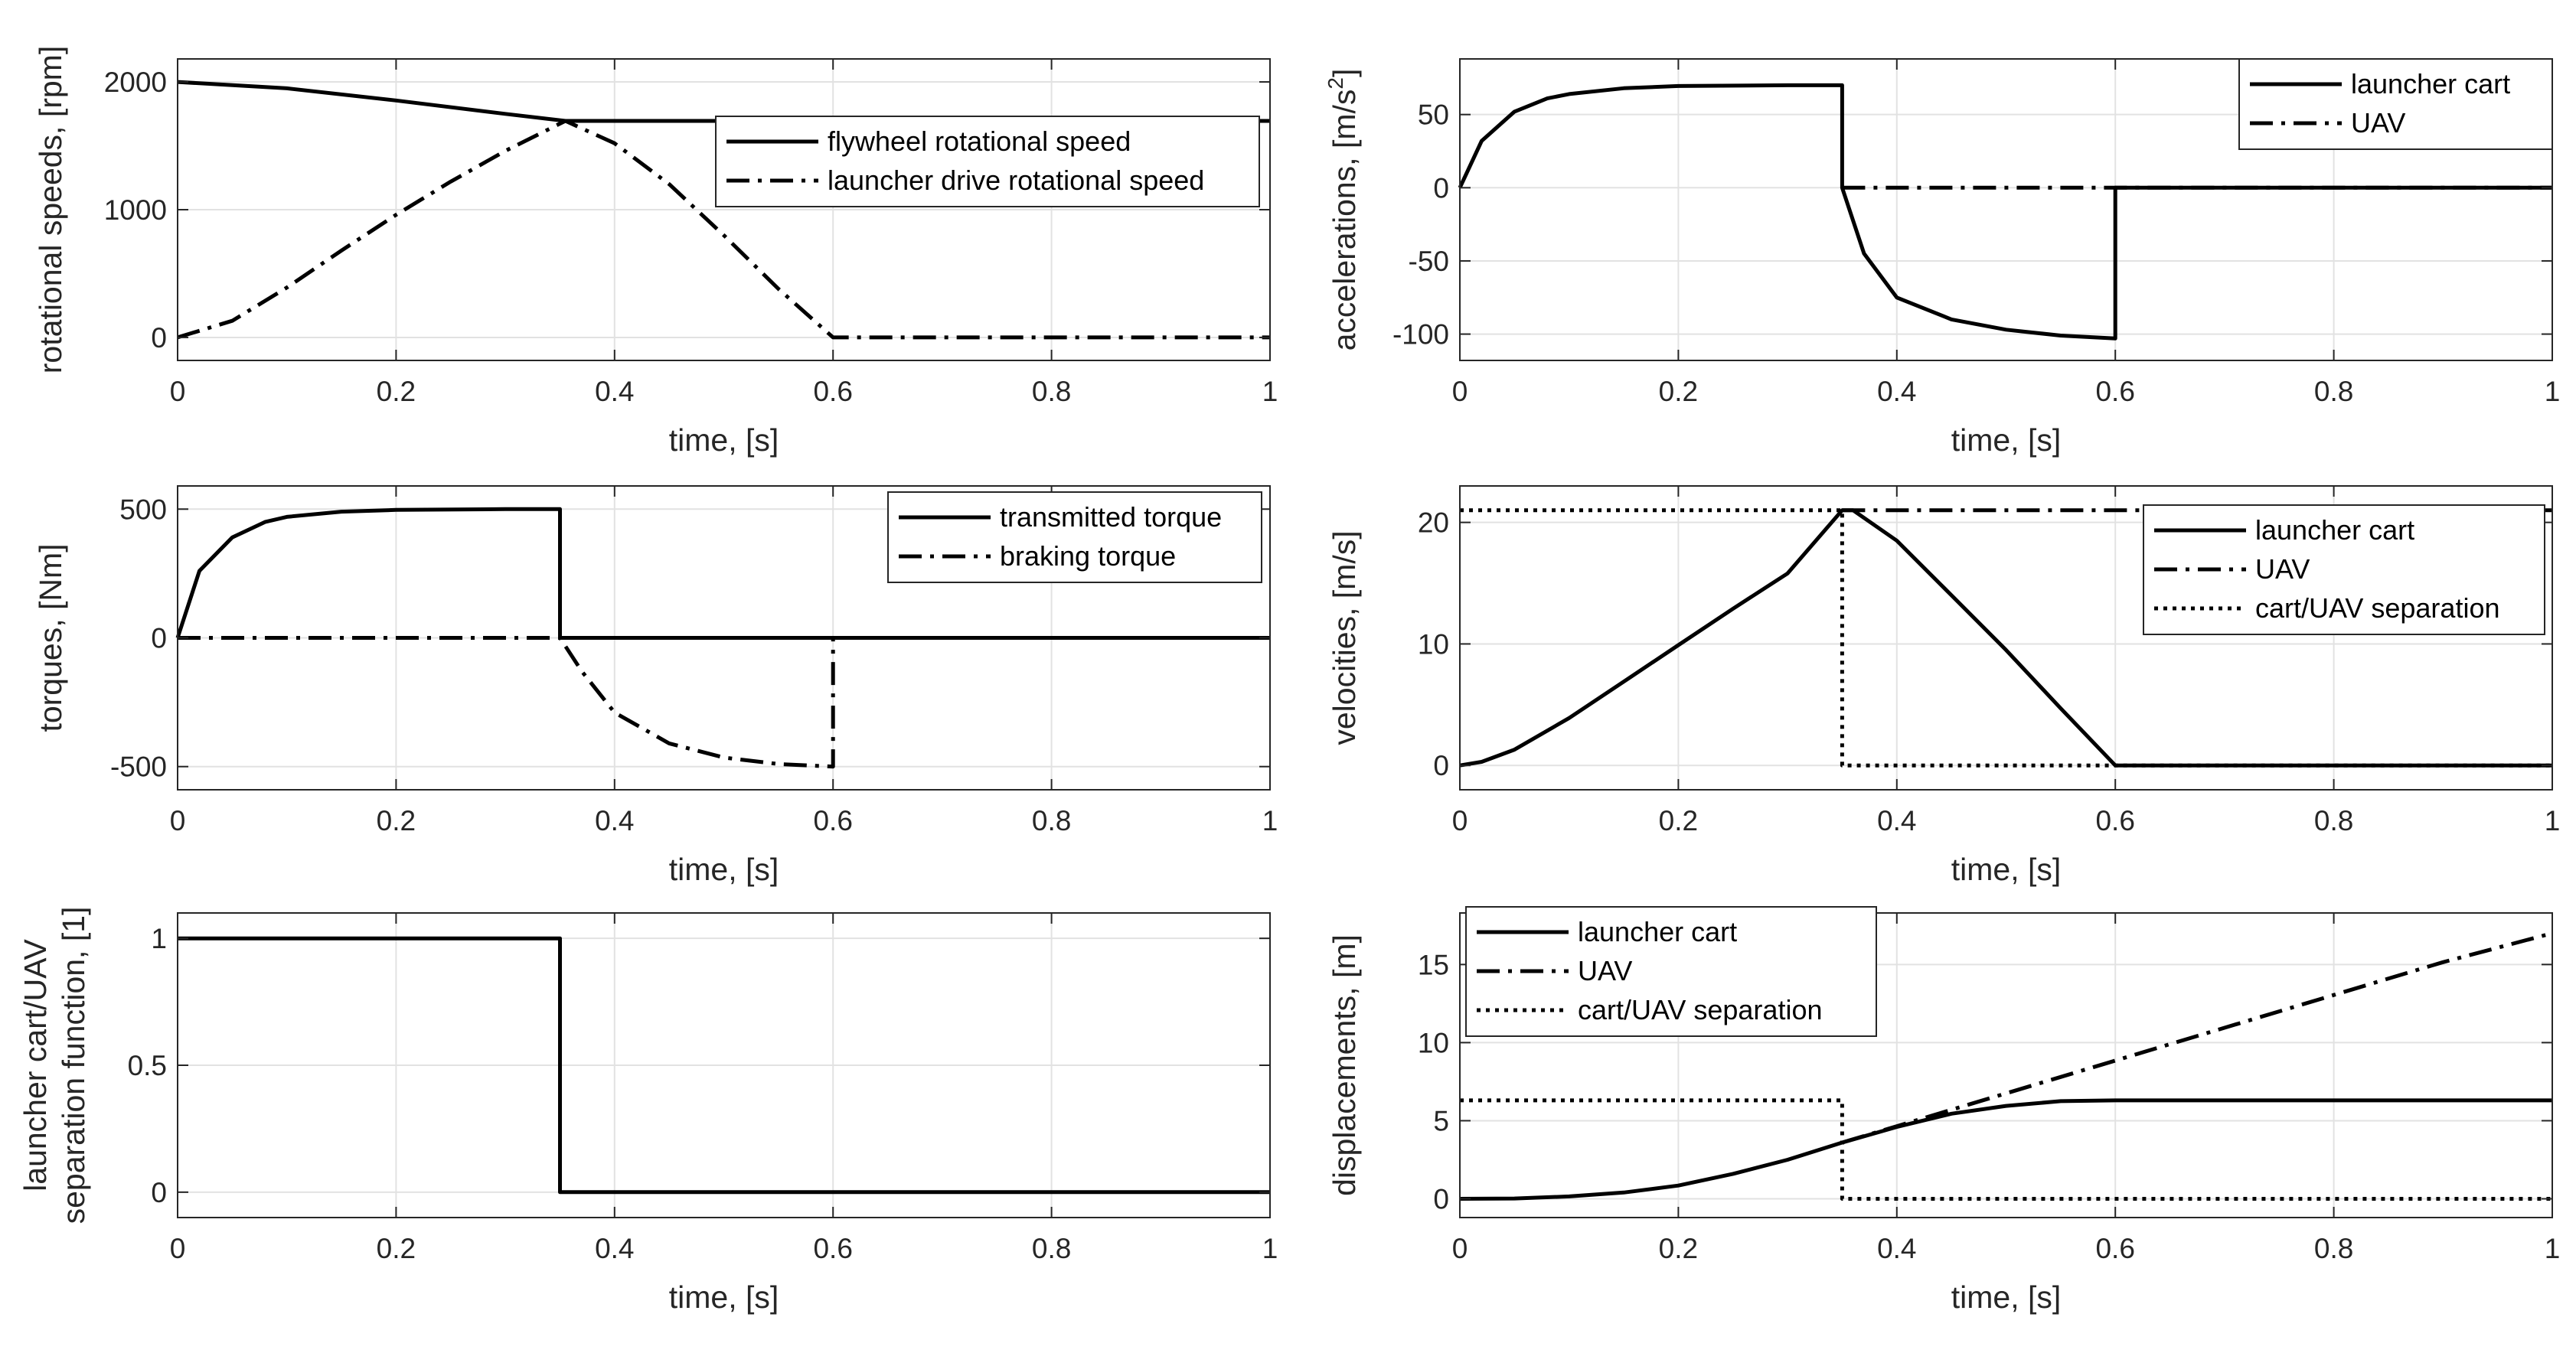 The height and width of the screenshot is (1353, 2576). I want to click on y-tick-label: 15, so click(1433, 964).